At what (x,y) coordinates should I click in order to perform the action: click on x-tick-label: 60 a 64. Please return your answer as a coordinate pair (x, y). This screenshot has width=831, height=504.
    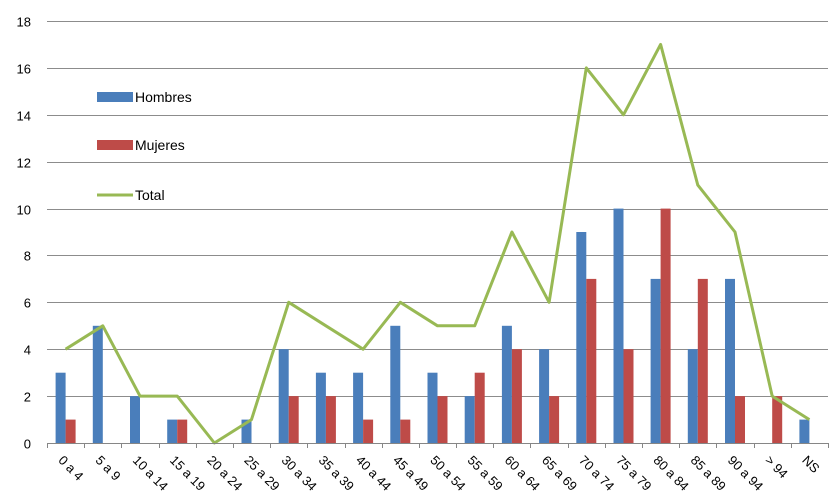
    Looking at the image, I should click on (522, 473).